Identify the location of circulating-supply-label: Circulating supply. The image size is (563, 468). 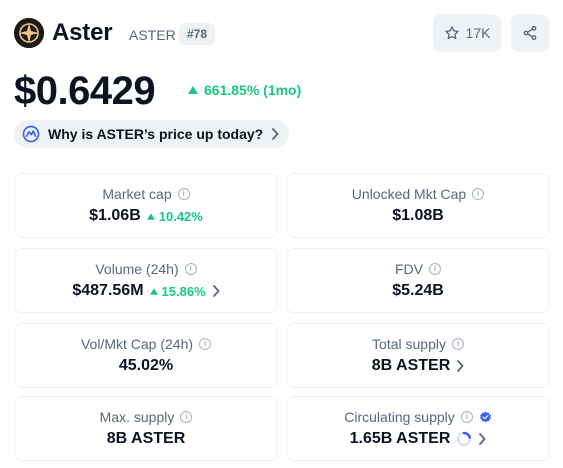
(399, 417).